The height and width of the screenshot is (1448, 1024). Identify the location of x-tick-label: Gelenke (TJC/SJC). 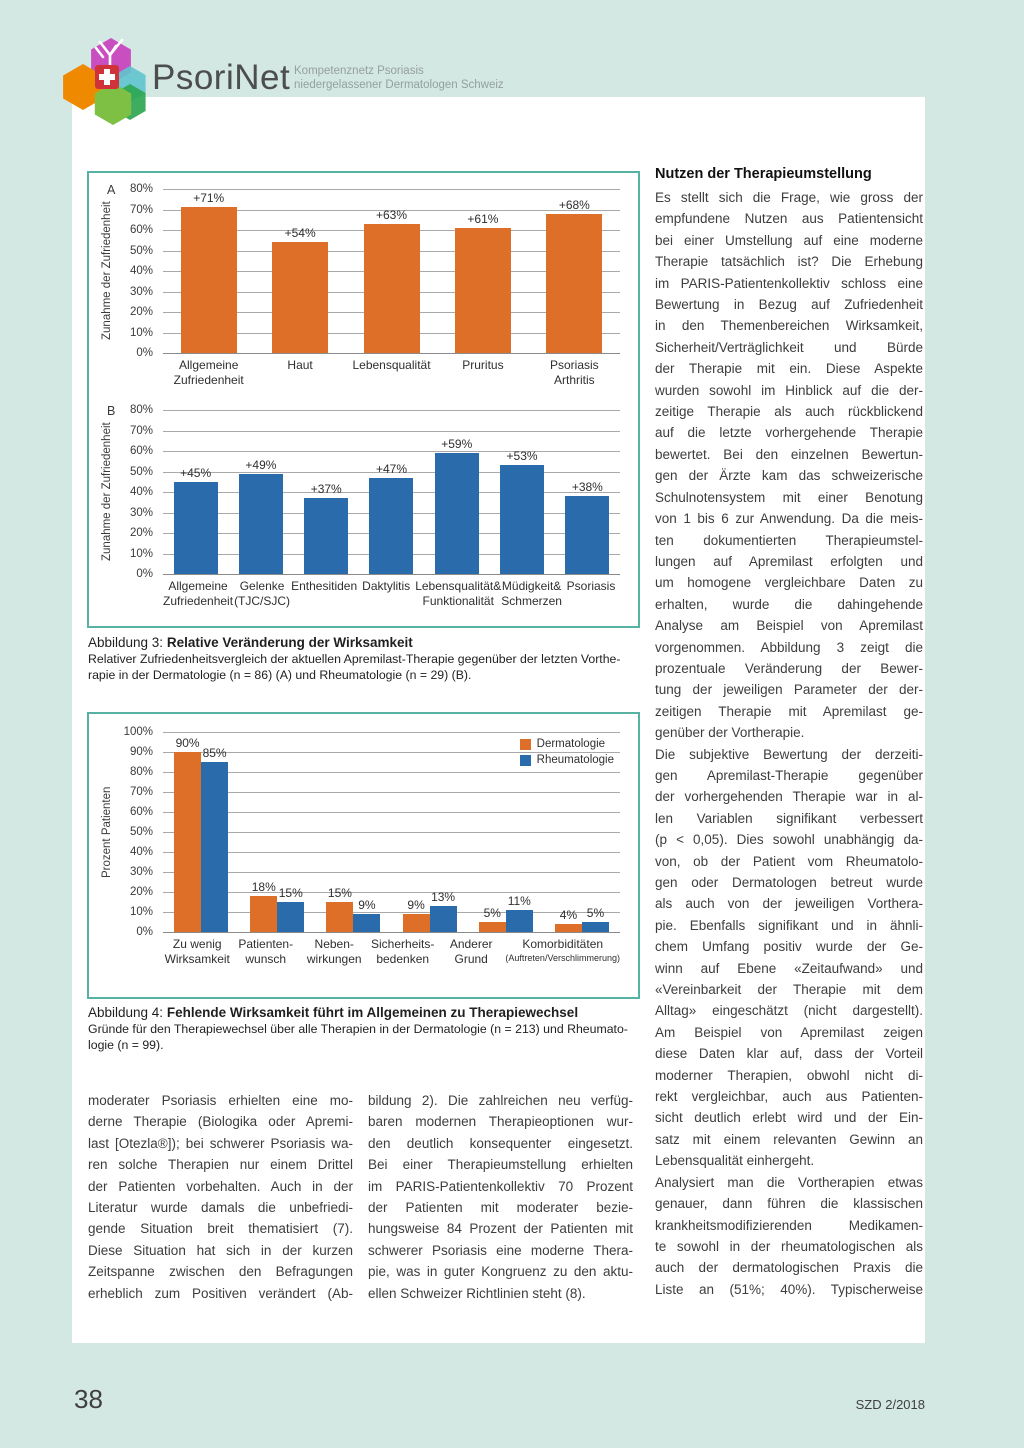
(262, 593).